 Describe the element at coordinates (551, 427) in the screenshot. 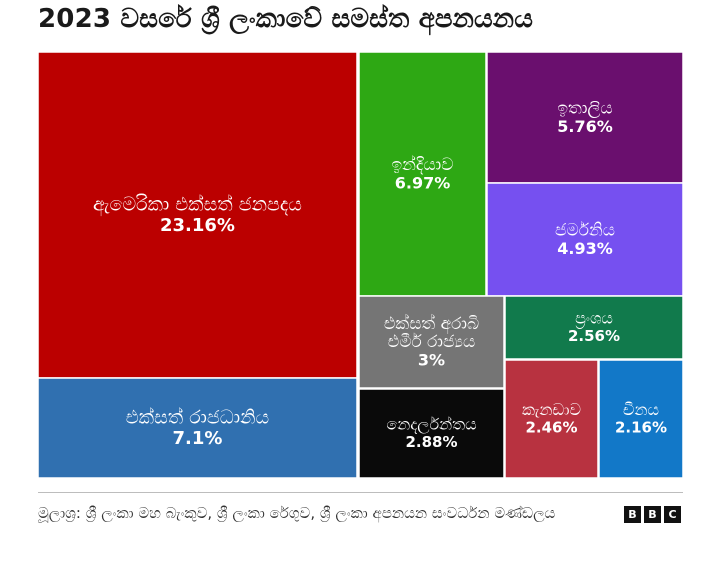

I see `block-value-label: 2.46%` at that location.